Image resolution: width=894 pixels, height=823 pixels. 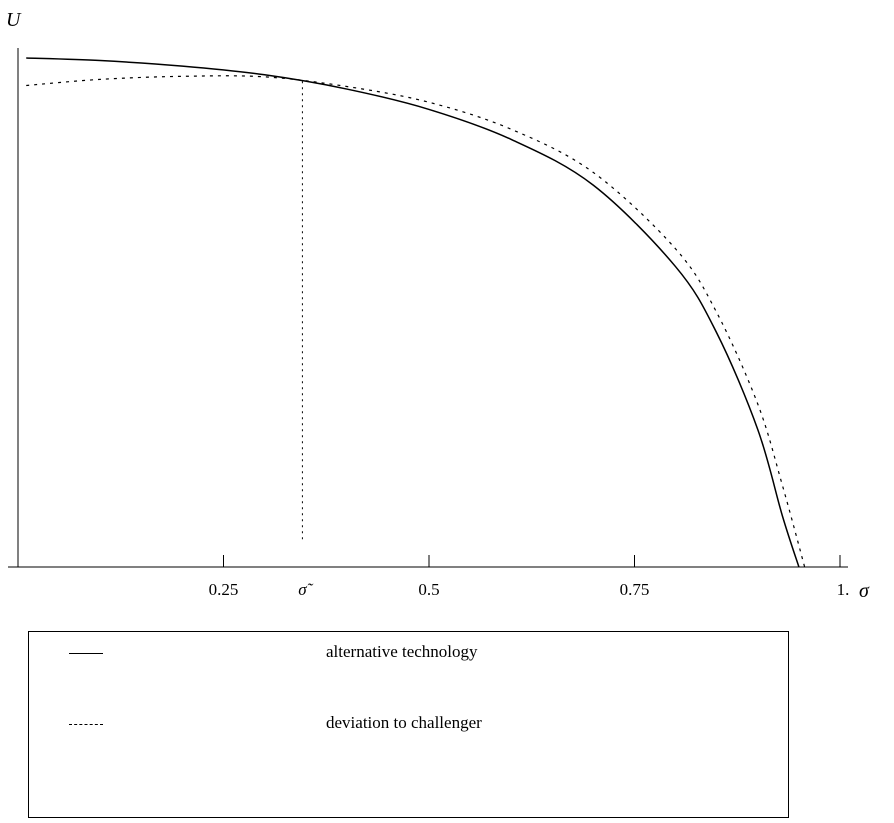 I want to click on y-axis-label: U, so click(x=14, y=20).